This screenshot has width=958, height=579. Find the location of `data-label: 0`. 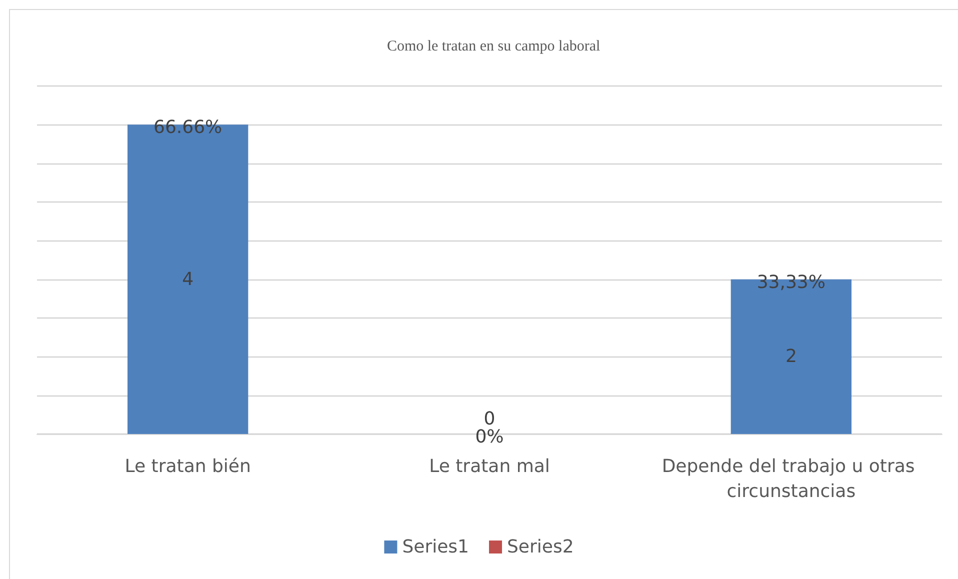

data-label: 0 is located at coordinates (490, 419).